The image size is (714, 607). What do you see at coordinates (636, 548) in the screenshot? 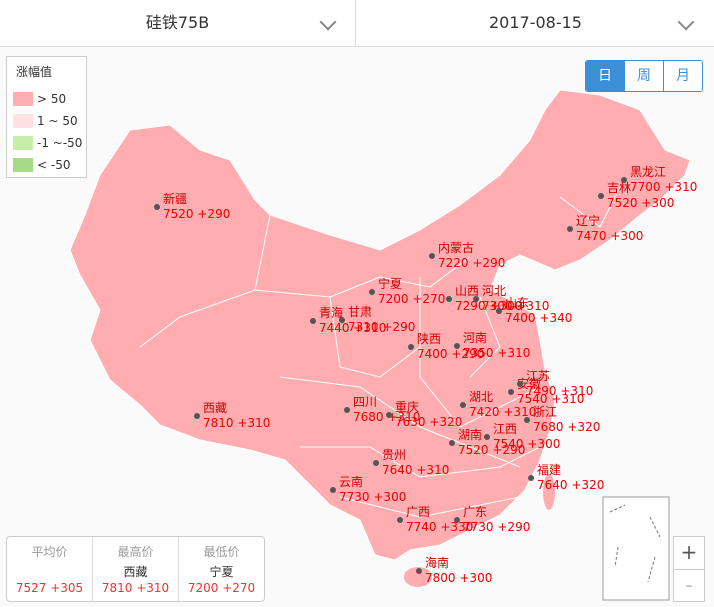
I see `south-sea-inset` at bounding box center [636, 548].